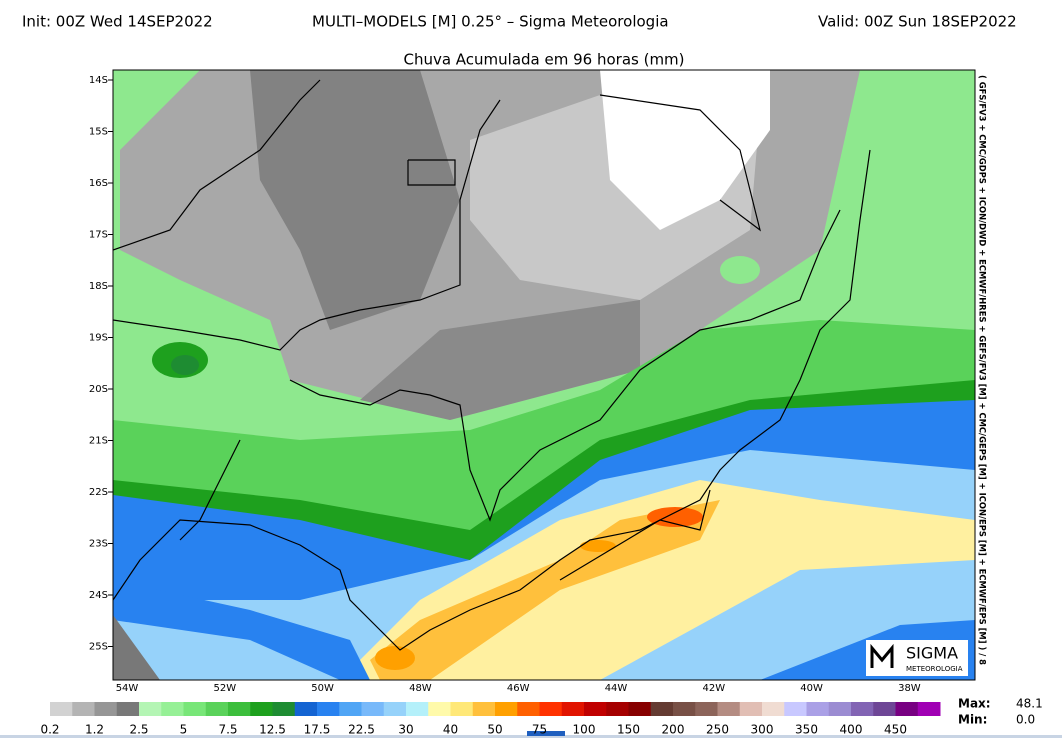 The image size is (1062, 738). What do you see at coordinates (518, 688) in the screenshot?
I see `lon-label: 46W` at bounding box center [518, 688].